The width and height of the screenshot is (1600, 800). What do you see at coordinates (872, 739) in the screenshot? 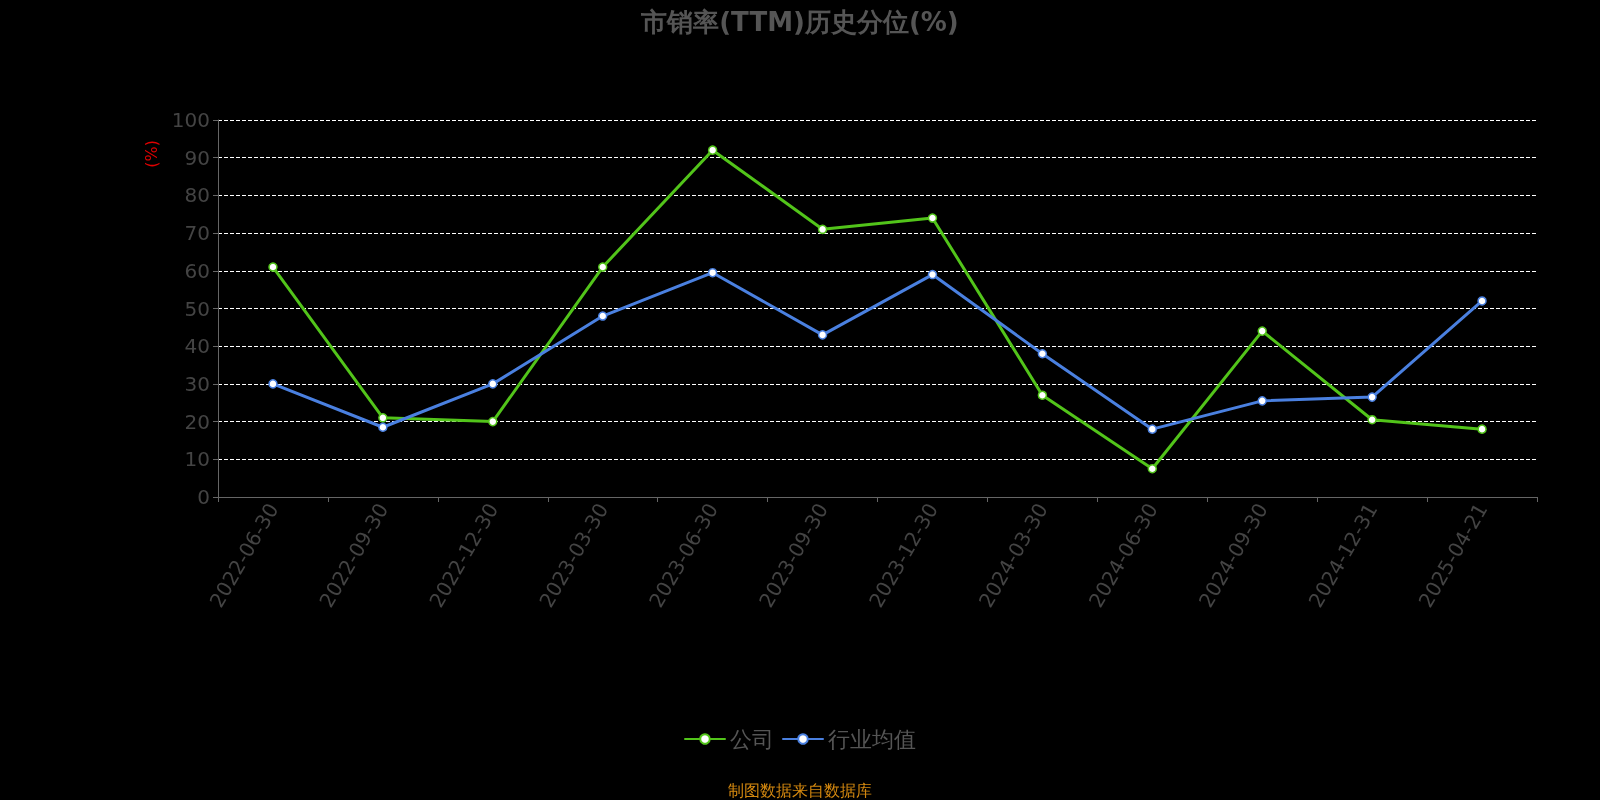
I see `legend-label: 行业均值` at bounding box center [872, 739].